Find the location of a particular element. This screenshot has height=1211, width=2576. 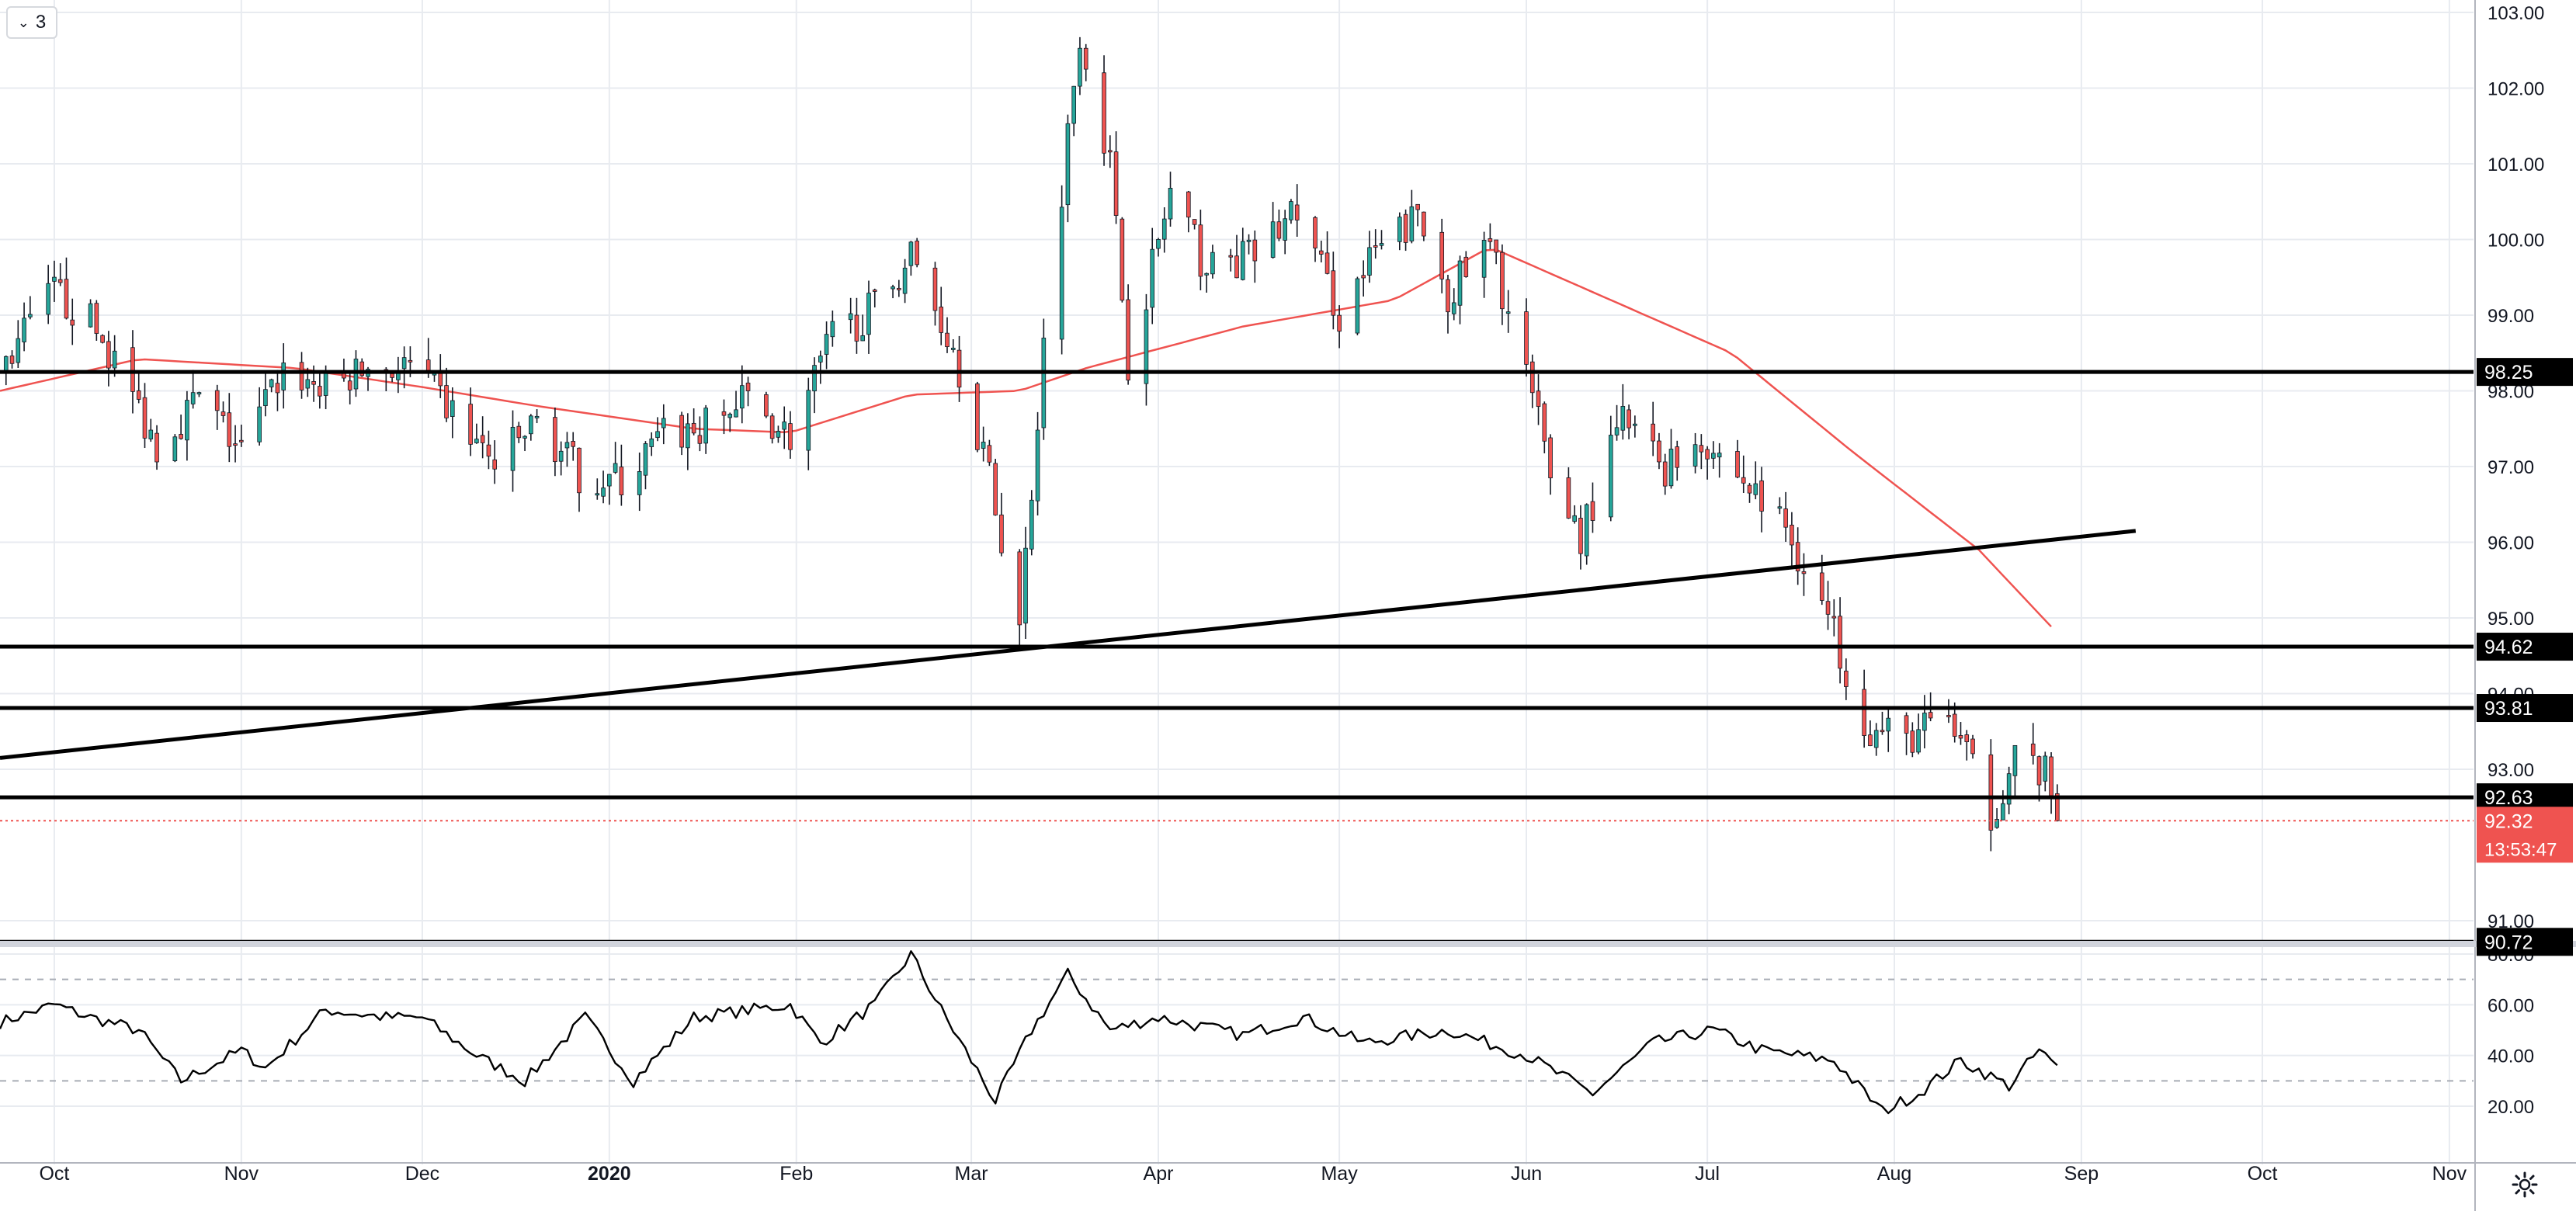

price-axis-tick: 93.00 is located at coordinates (2510, 770).